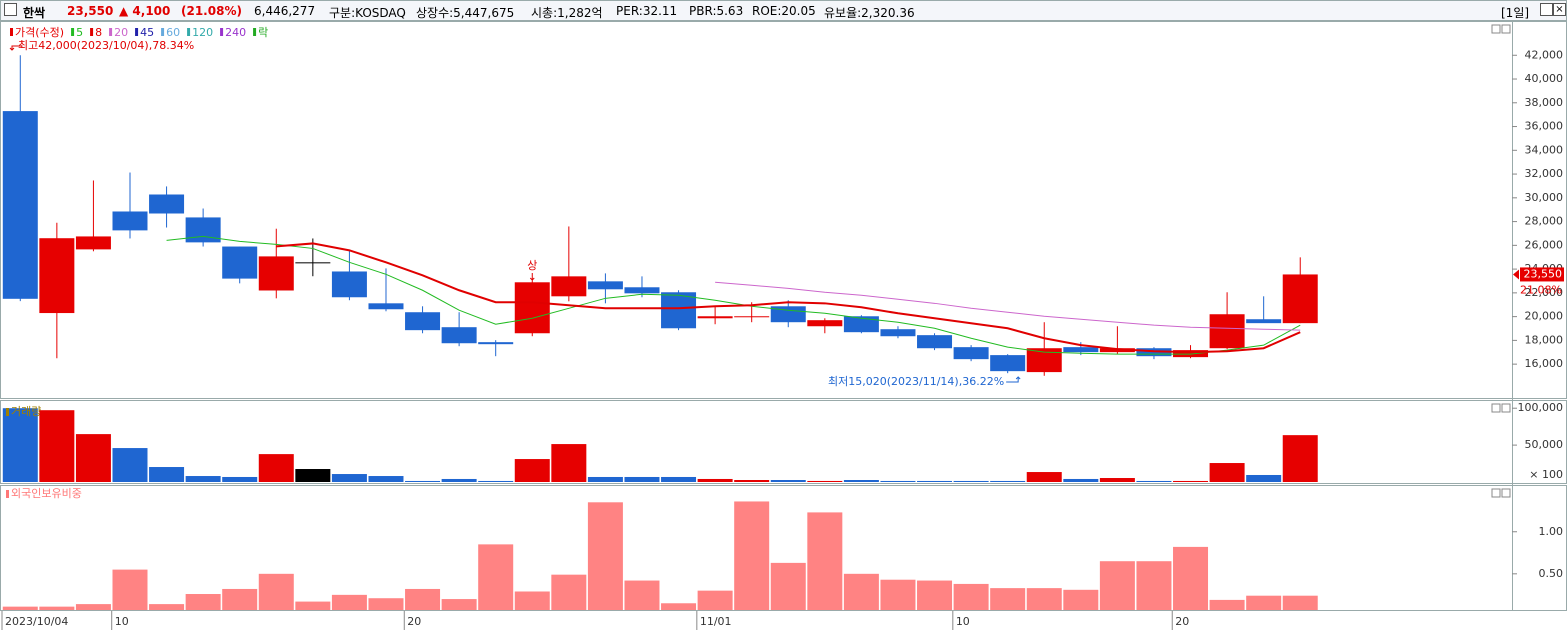  What do you see at coordinates (1546, 9) in the screenshot?
I see `restore-button` at bounding box center [1546, 9].